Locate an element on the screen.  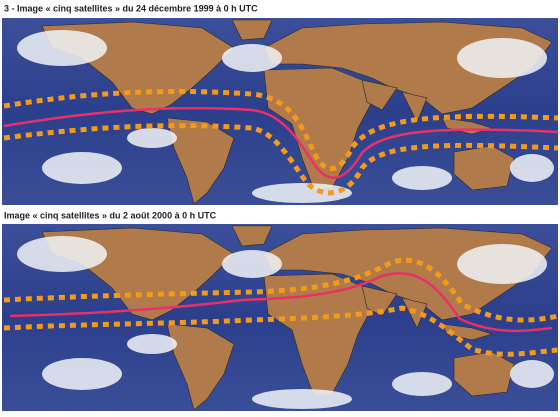
itcz-boundary is located at coordinates (281, 331).